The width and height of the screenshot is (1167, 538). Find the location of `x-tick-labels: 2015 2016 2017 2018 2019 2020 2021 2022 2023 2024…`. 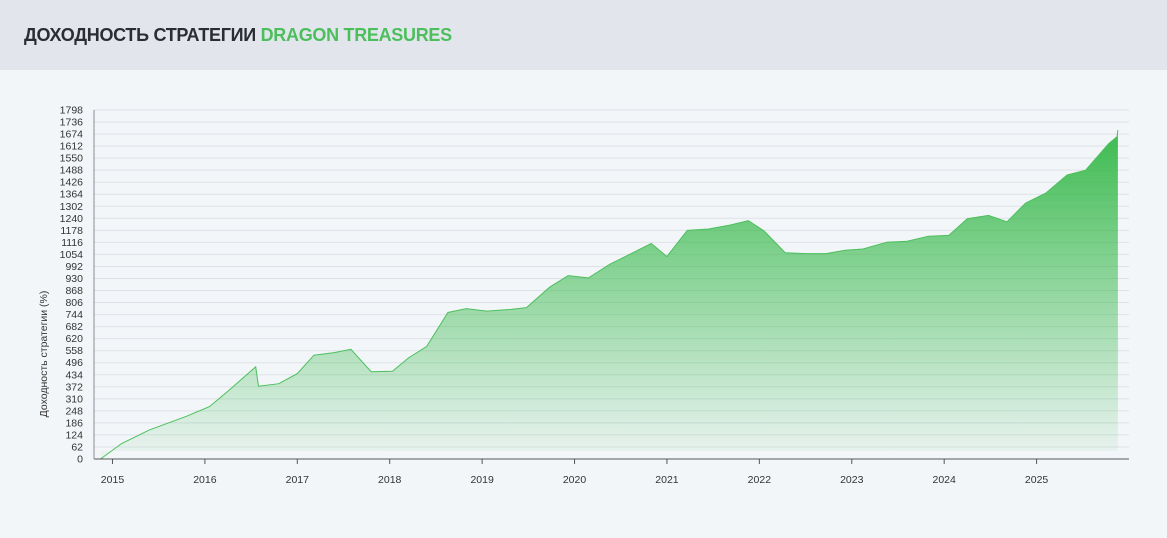

x-tick-labels: 2015 2016 2017 2018 2019 2020 2021 2022 2023 2024… is located at coordinates (575, 480).